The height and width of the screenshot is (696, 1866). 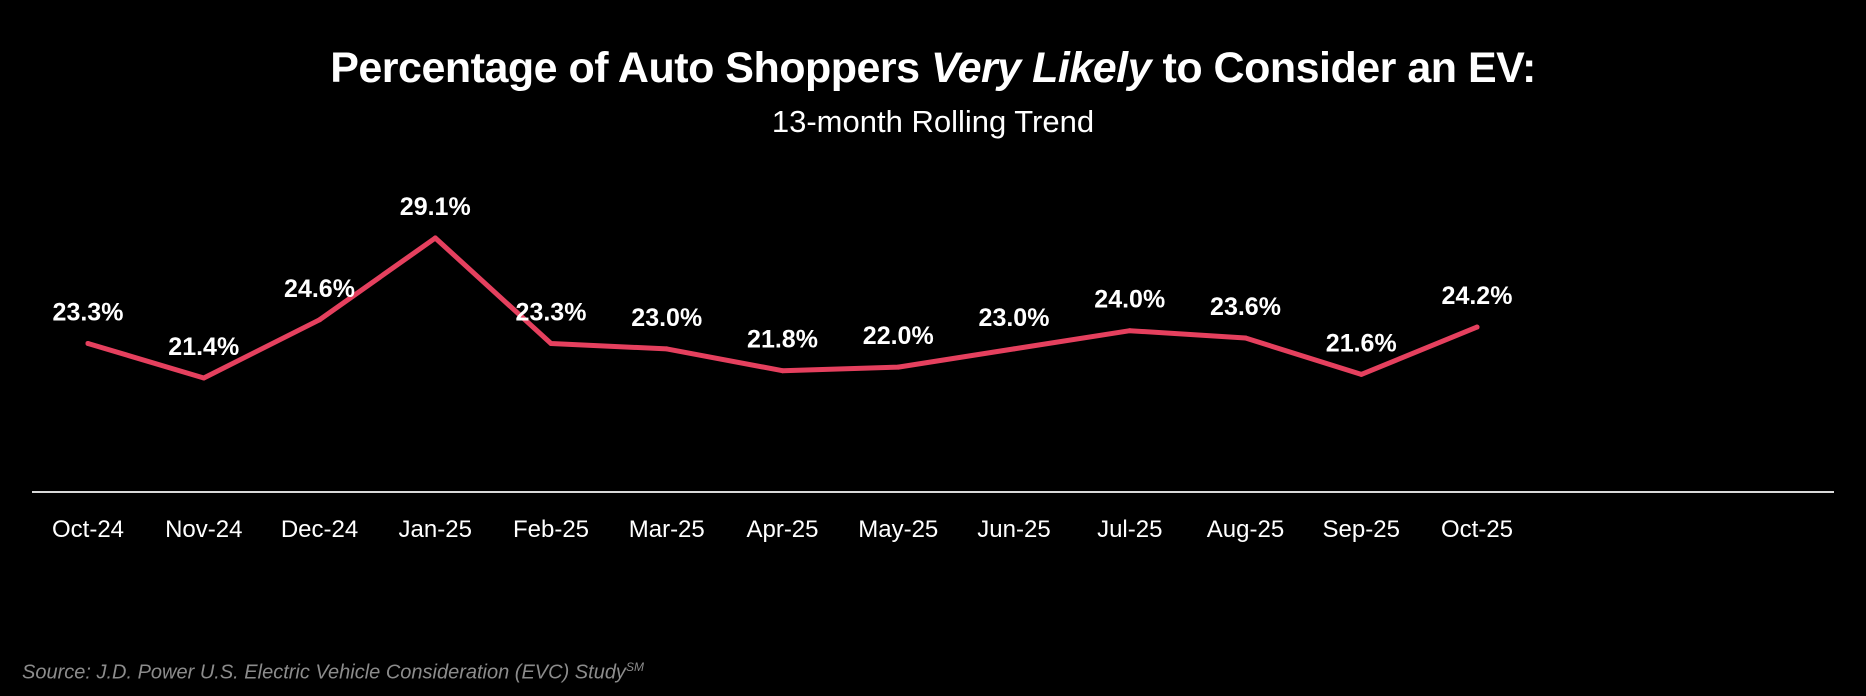 What do you see at coordinates (203, 529) in the screenshot?
I see `x-tick-label: Nov-24` at bounding box center [203, 529].